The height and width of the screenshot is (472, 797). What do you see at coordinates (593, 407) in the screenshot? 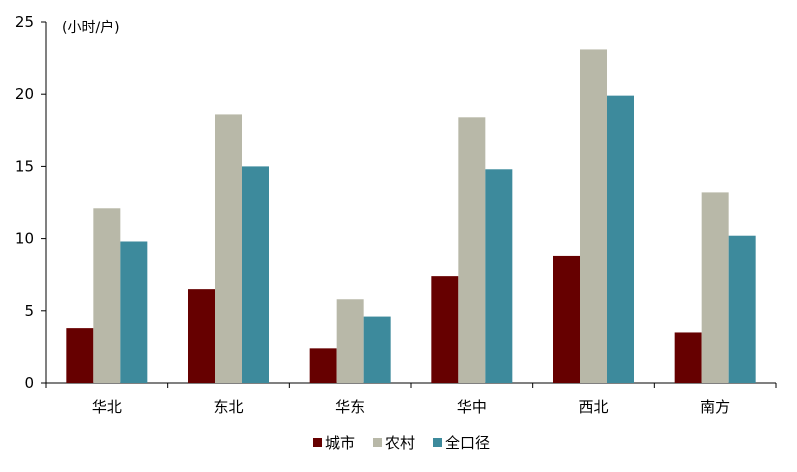
I see `x-category-label: 西北` at bounding box center [593, 407].